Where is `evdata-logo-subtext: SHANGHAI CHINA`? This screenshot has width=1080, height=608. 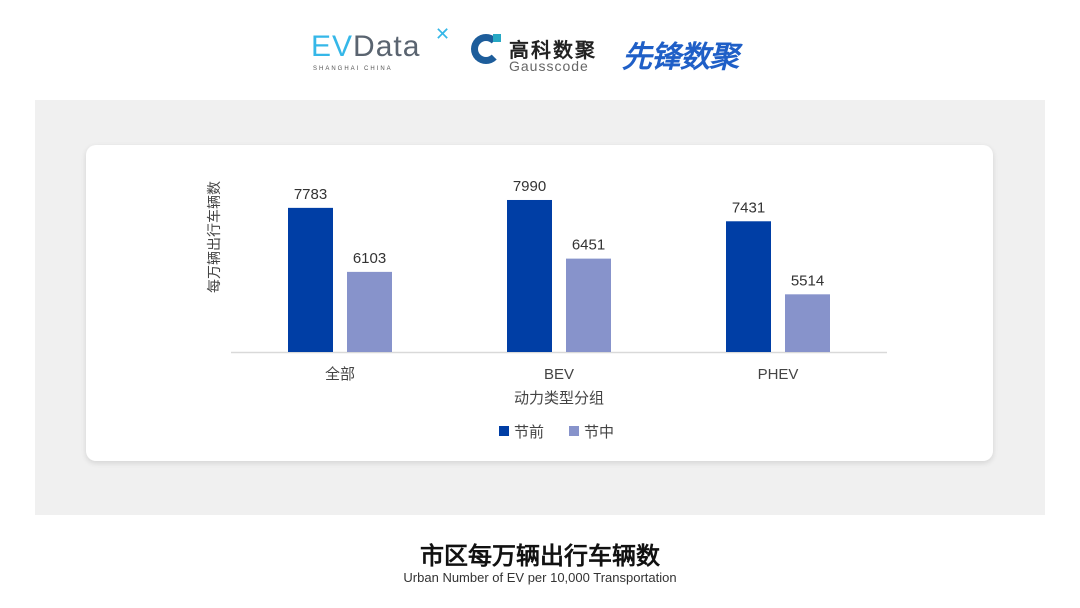 evdata-logo-subtext: SHANGHAI CHINA is located at coordinates (353, 69).